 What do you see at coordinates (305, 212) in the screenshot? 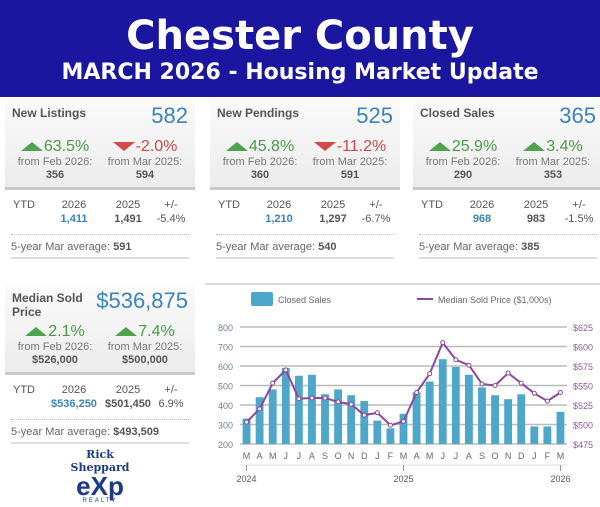
I see `ytd-row: YTD 2026 1,210 2025 1,297 +/- -6.7%` at bounding box center [305, 212].